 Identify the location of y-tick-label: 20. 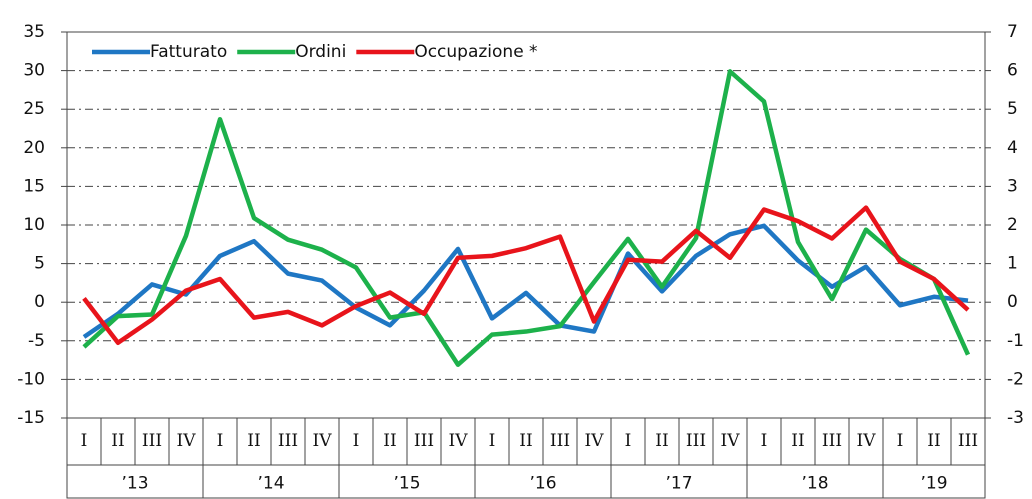
(34, 148).